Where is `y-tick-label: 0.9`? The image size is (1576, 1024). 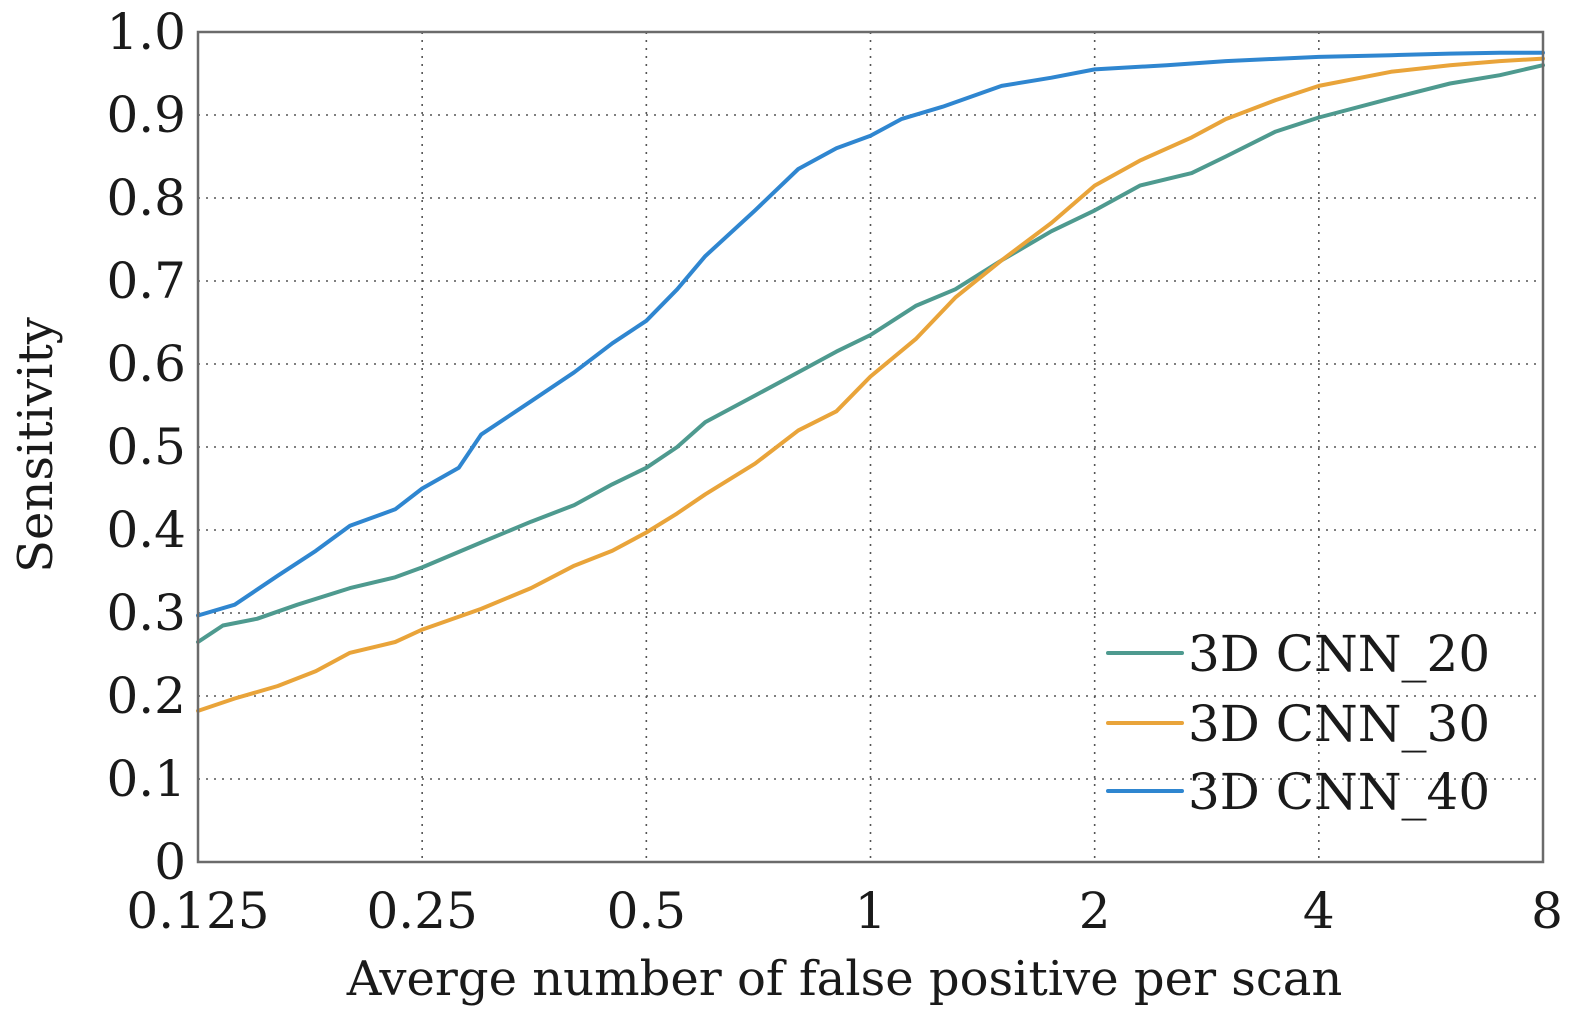 y-tick-label: 0.9 is located at coordinates (146, 115).